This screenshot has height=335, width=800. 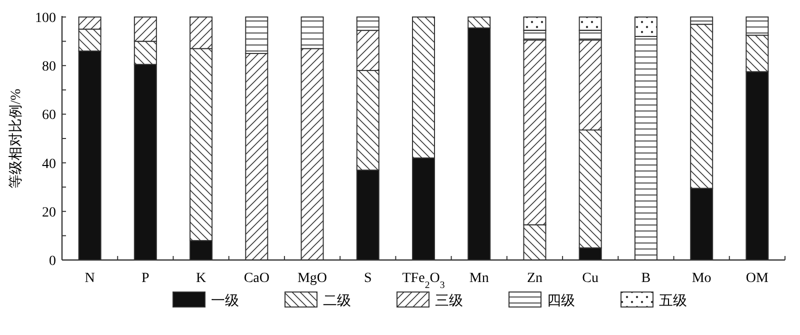 What do you see at coordinates (534, 278) in the screenshot?
I see `x-tick-label: Zn` at bounding box center [534, 278].